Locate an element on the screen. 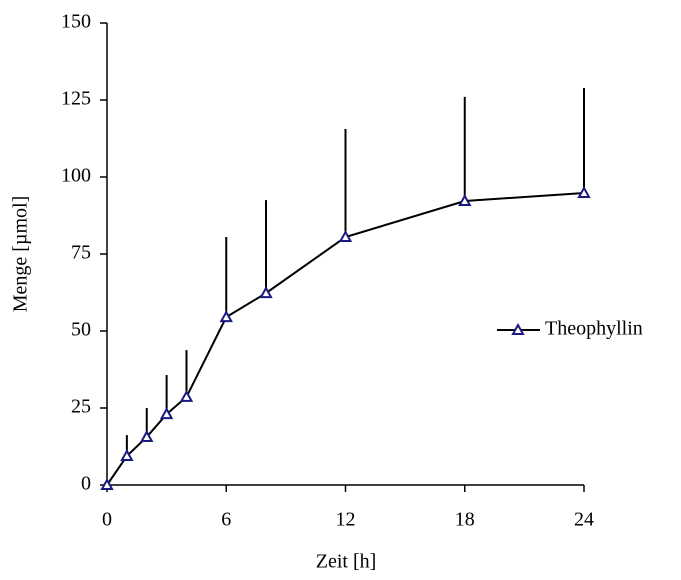 The image size is (681, 580). y-tick-label: 100 is located at coordinates (76, 176).